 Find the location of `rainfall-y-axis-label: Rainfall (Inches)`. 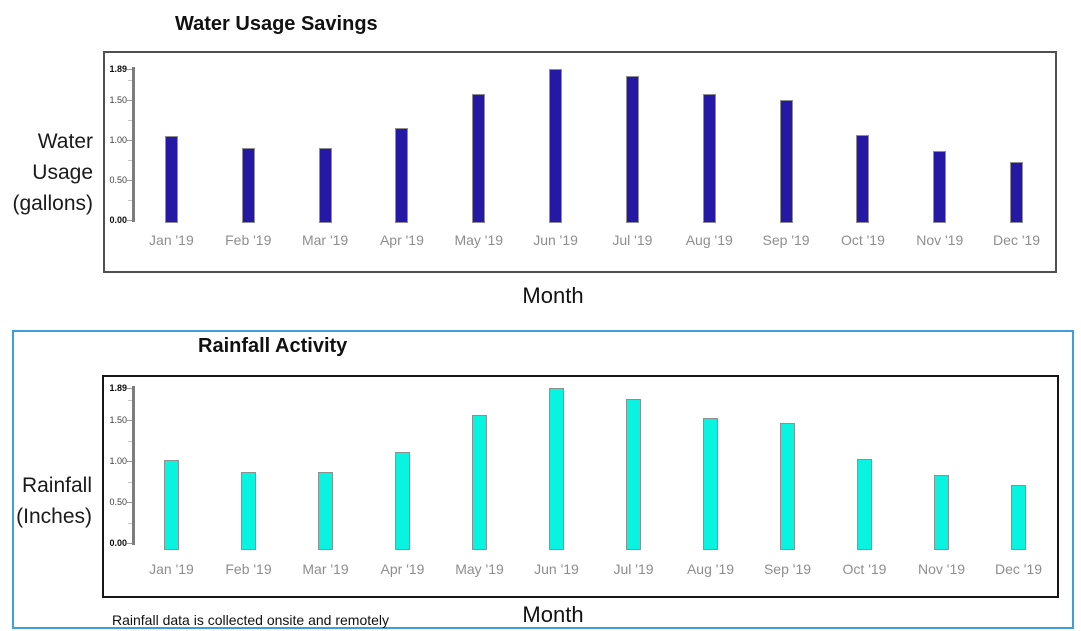

rainfall-y-axis-label: Rainfall (Inches) is located at coordinates (46, 501).